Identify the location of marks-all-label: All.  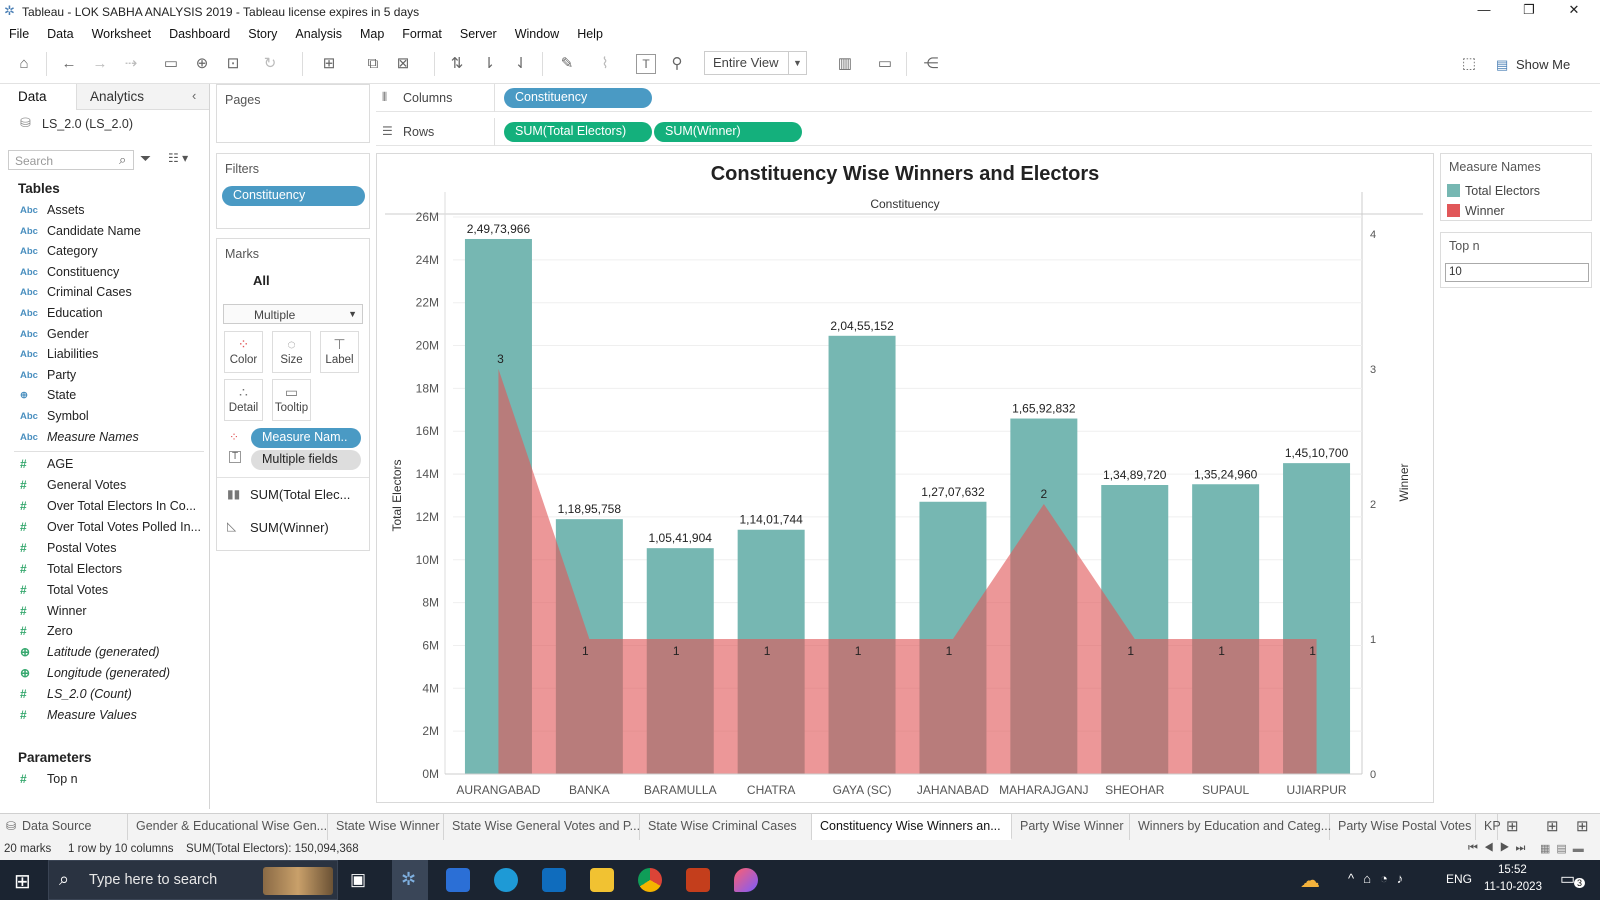
(261, 280).